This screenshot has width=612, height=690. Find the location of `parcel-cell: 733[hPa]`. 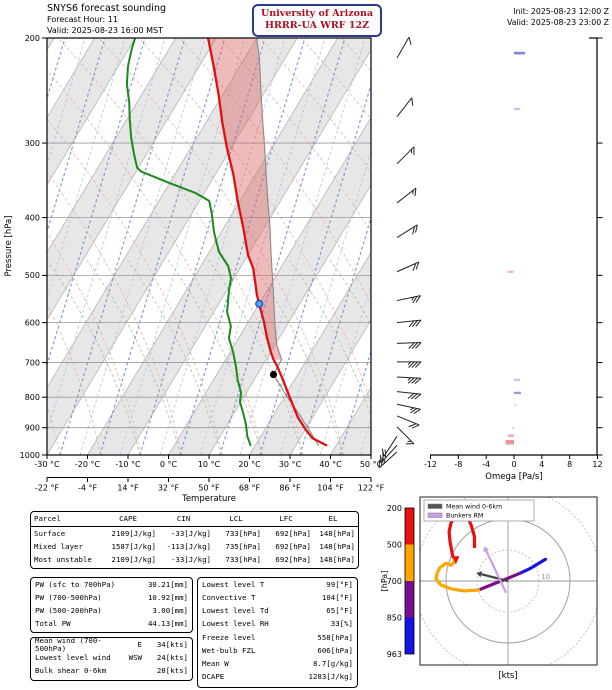

parcel-cell: 733[hPa] is located at coordinates (243, 533).